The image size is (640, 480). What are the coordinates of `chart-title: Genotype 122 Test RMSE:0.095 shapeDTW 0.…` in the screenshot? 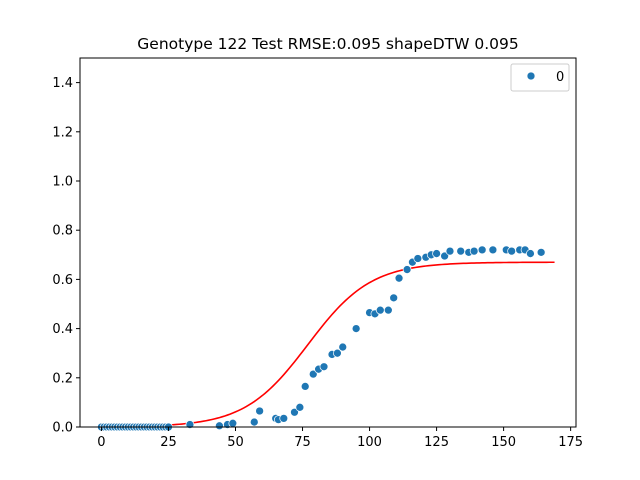 It's located at (327, 44).